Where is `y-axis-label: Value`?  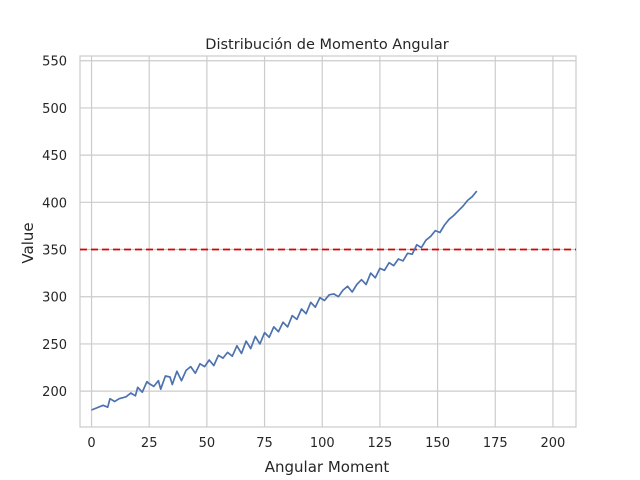 y-axis-label: Value is located at coordinates (28, 242).